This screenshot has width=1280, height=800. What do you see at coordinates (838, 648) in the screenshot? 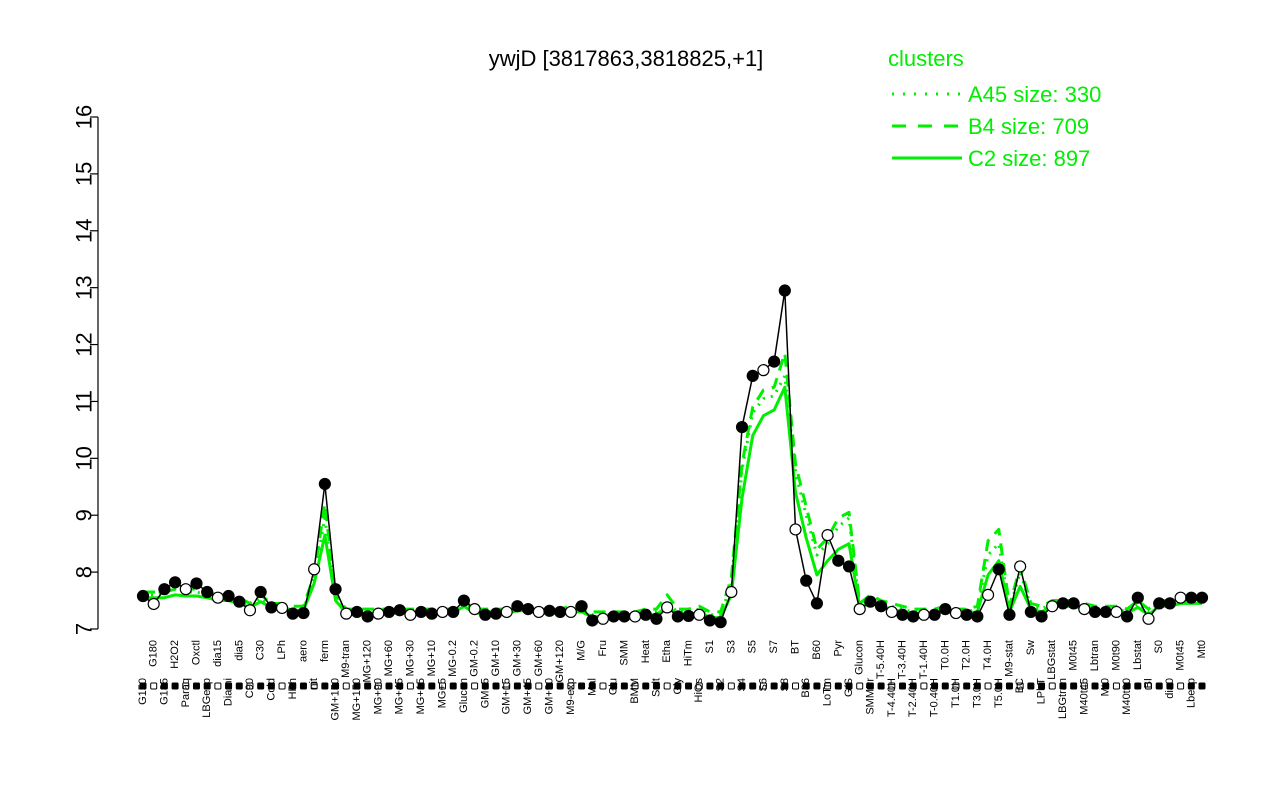
I see `x-tick-label: Pyr` at bounding box center [838, 648].